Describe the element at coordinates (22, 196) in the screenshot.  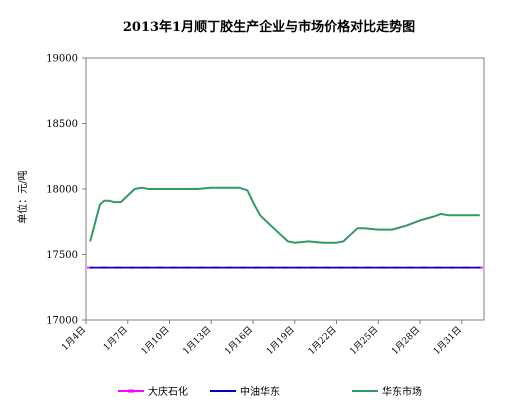
I see `y-axis-label: 单位：元/吨` at that location.